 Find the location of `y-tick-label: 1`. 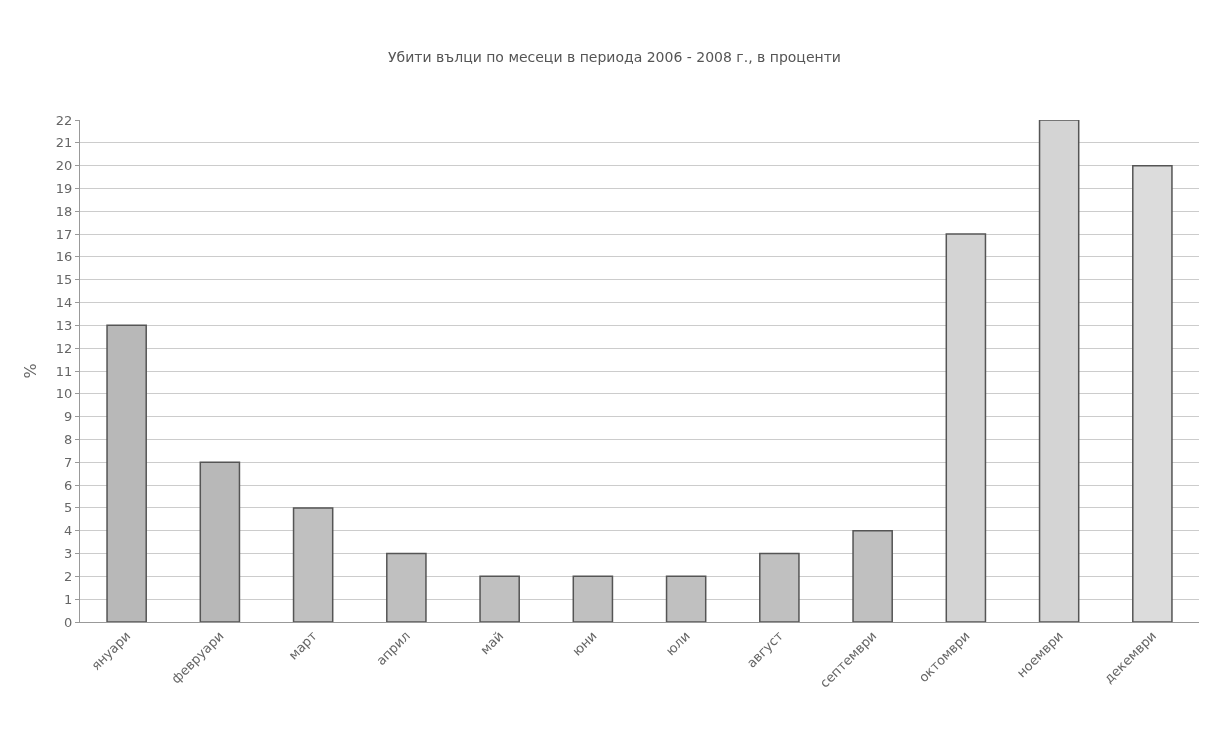

y-tick-label: 1 is located at coordinates (68, 599).